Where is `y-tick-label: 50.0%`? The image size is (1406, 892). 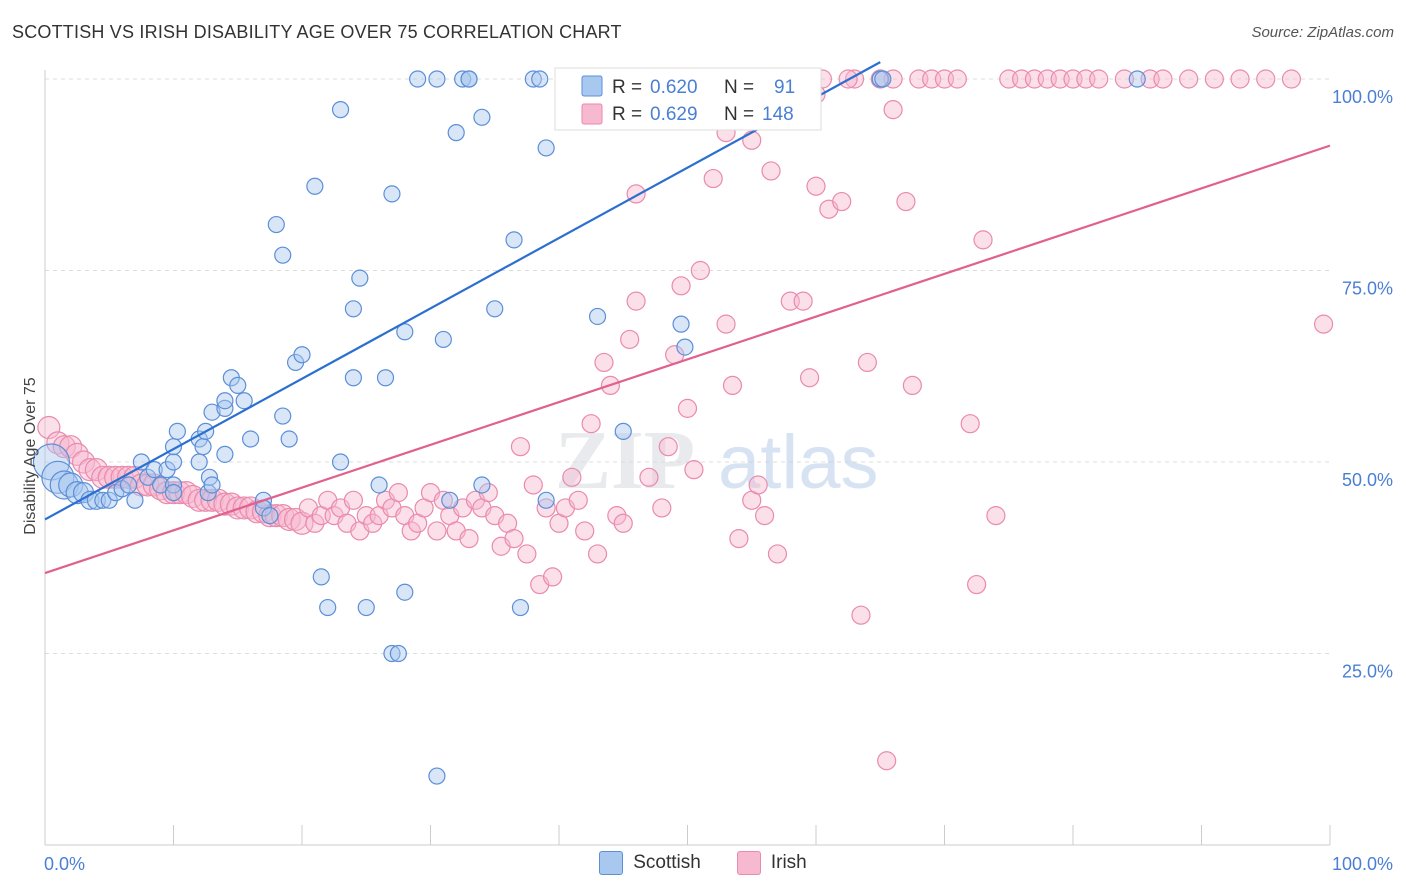 y-tick-label: 50.0% is located at coordinates (1367, 480).